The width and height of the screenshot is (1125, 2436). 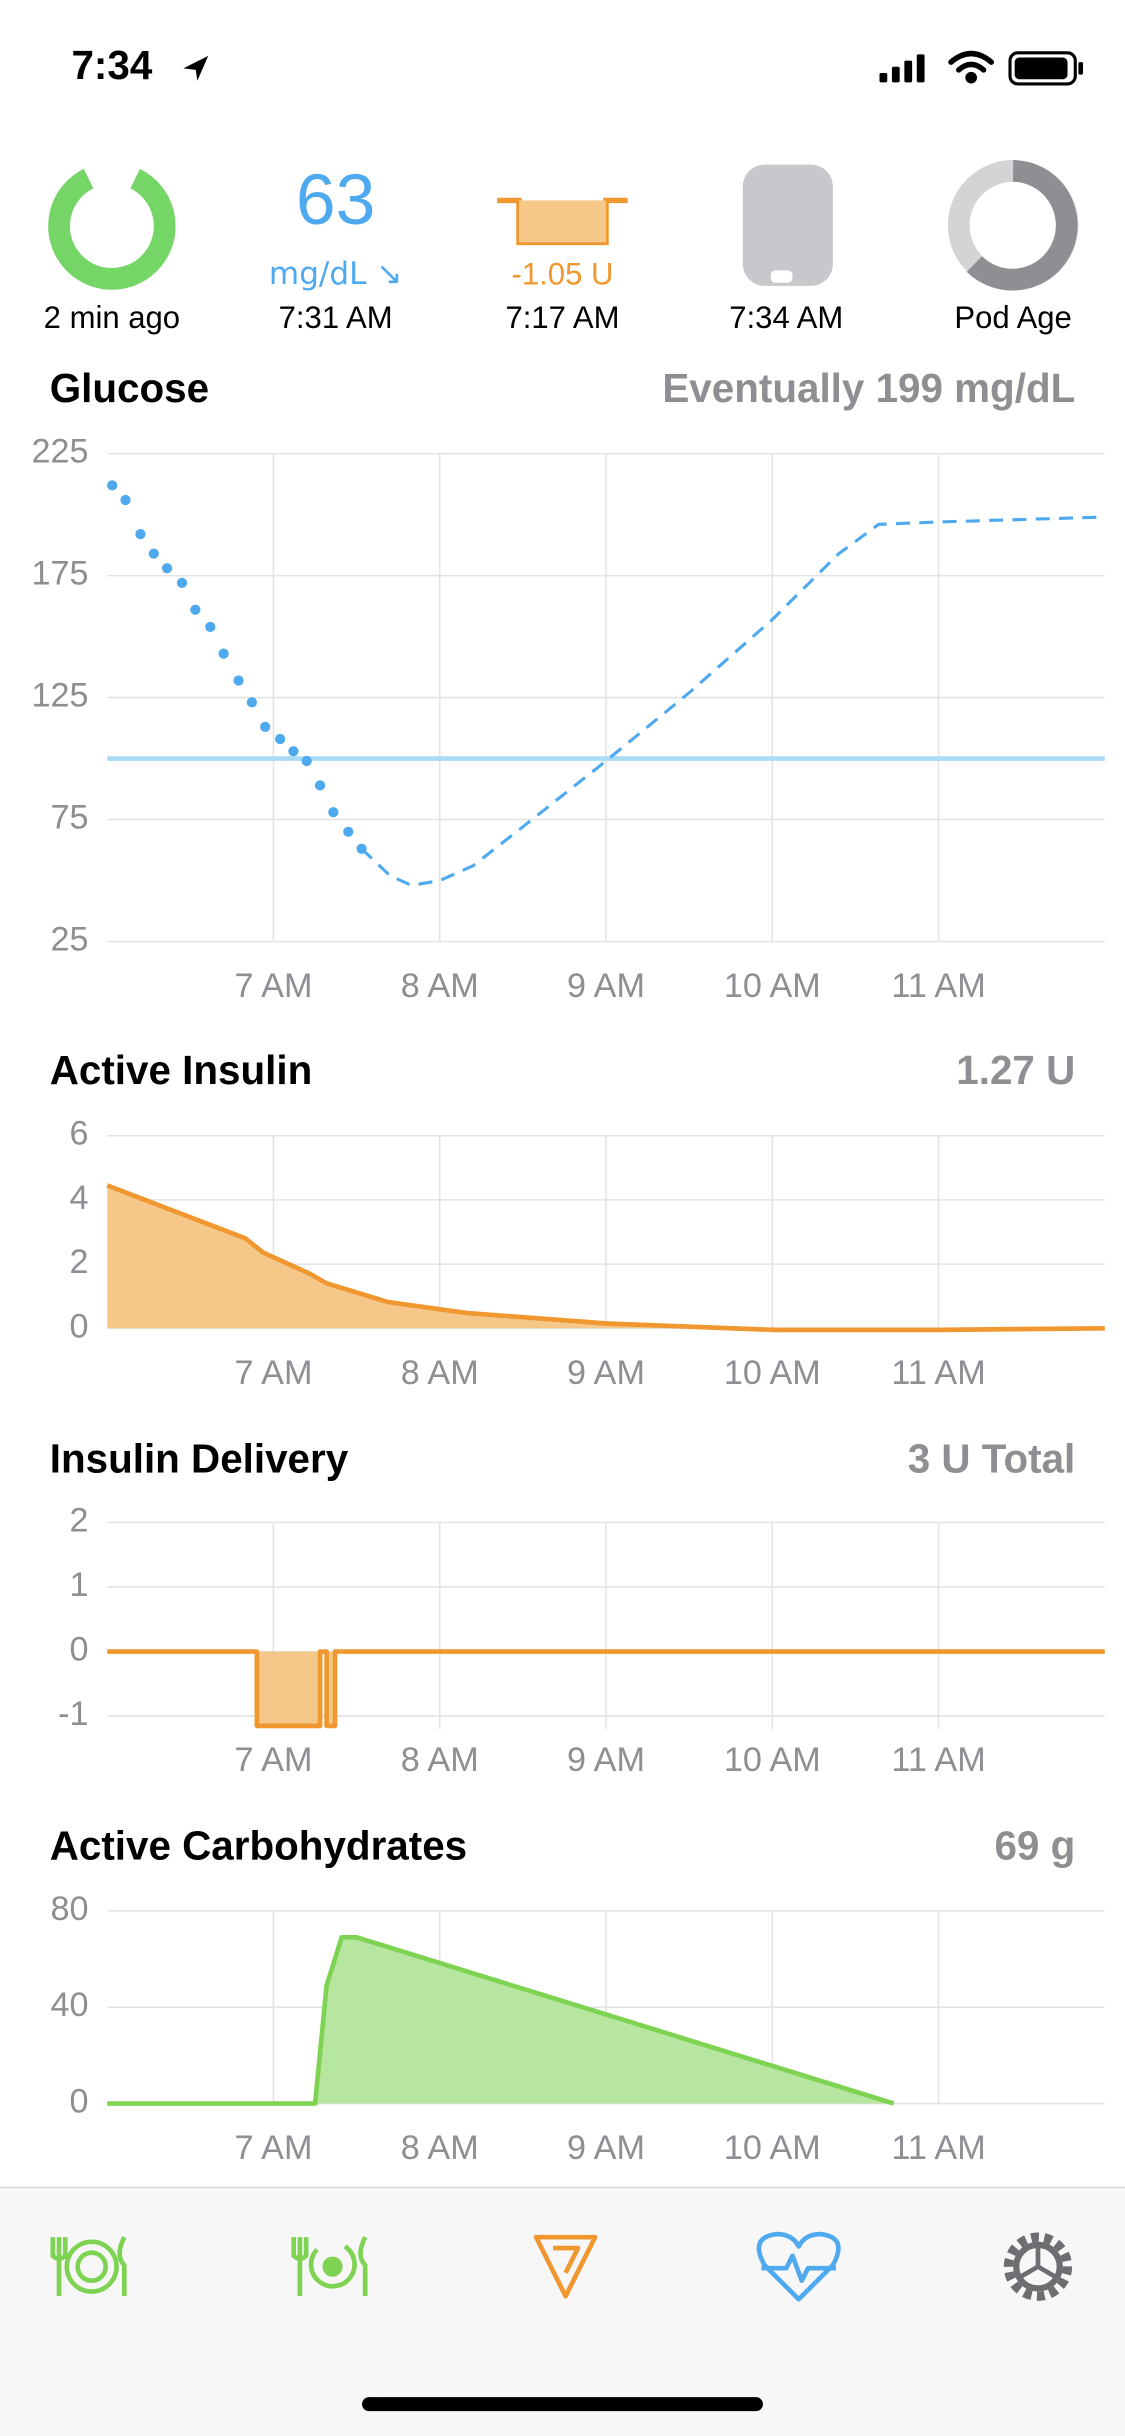 I want to click on loop-ring, so click(x=112, y=229).